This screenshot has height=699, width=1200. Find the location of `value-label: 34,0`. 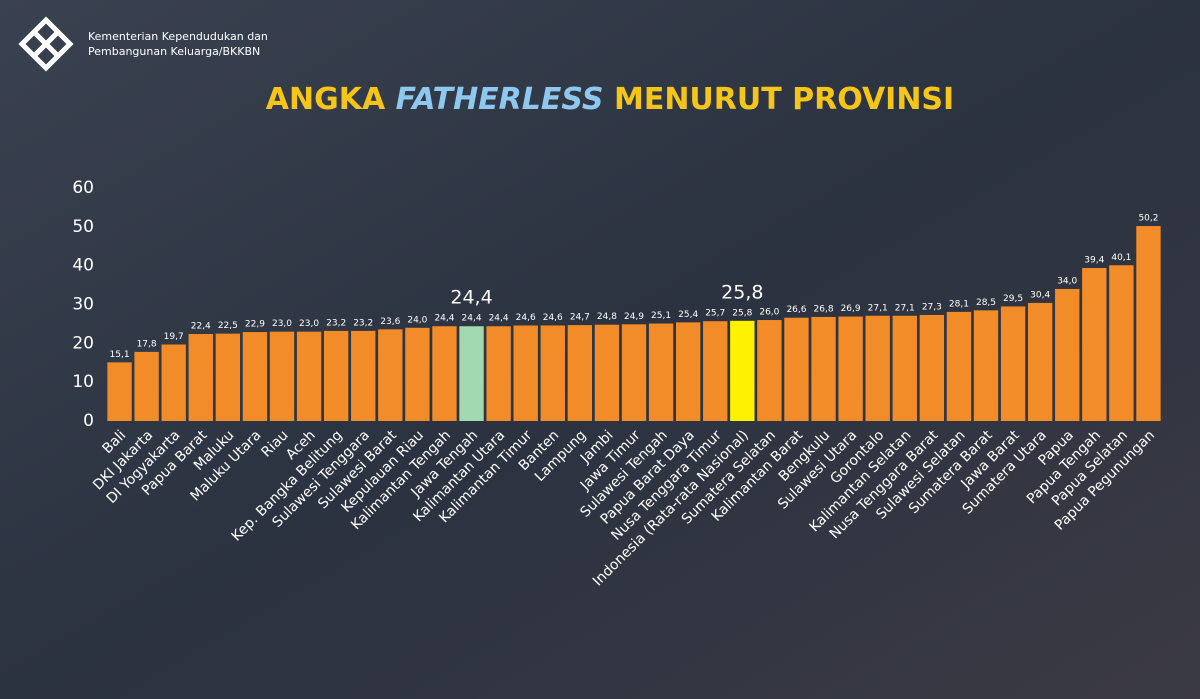

value-label: 34,0 is located at coordinates (1067, 281).